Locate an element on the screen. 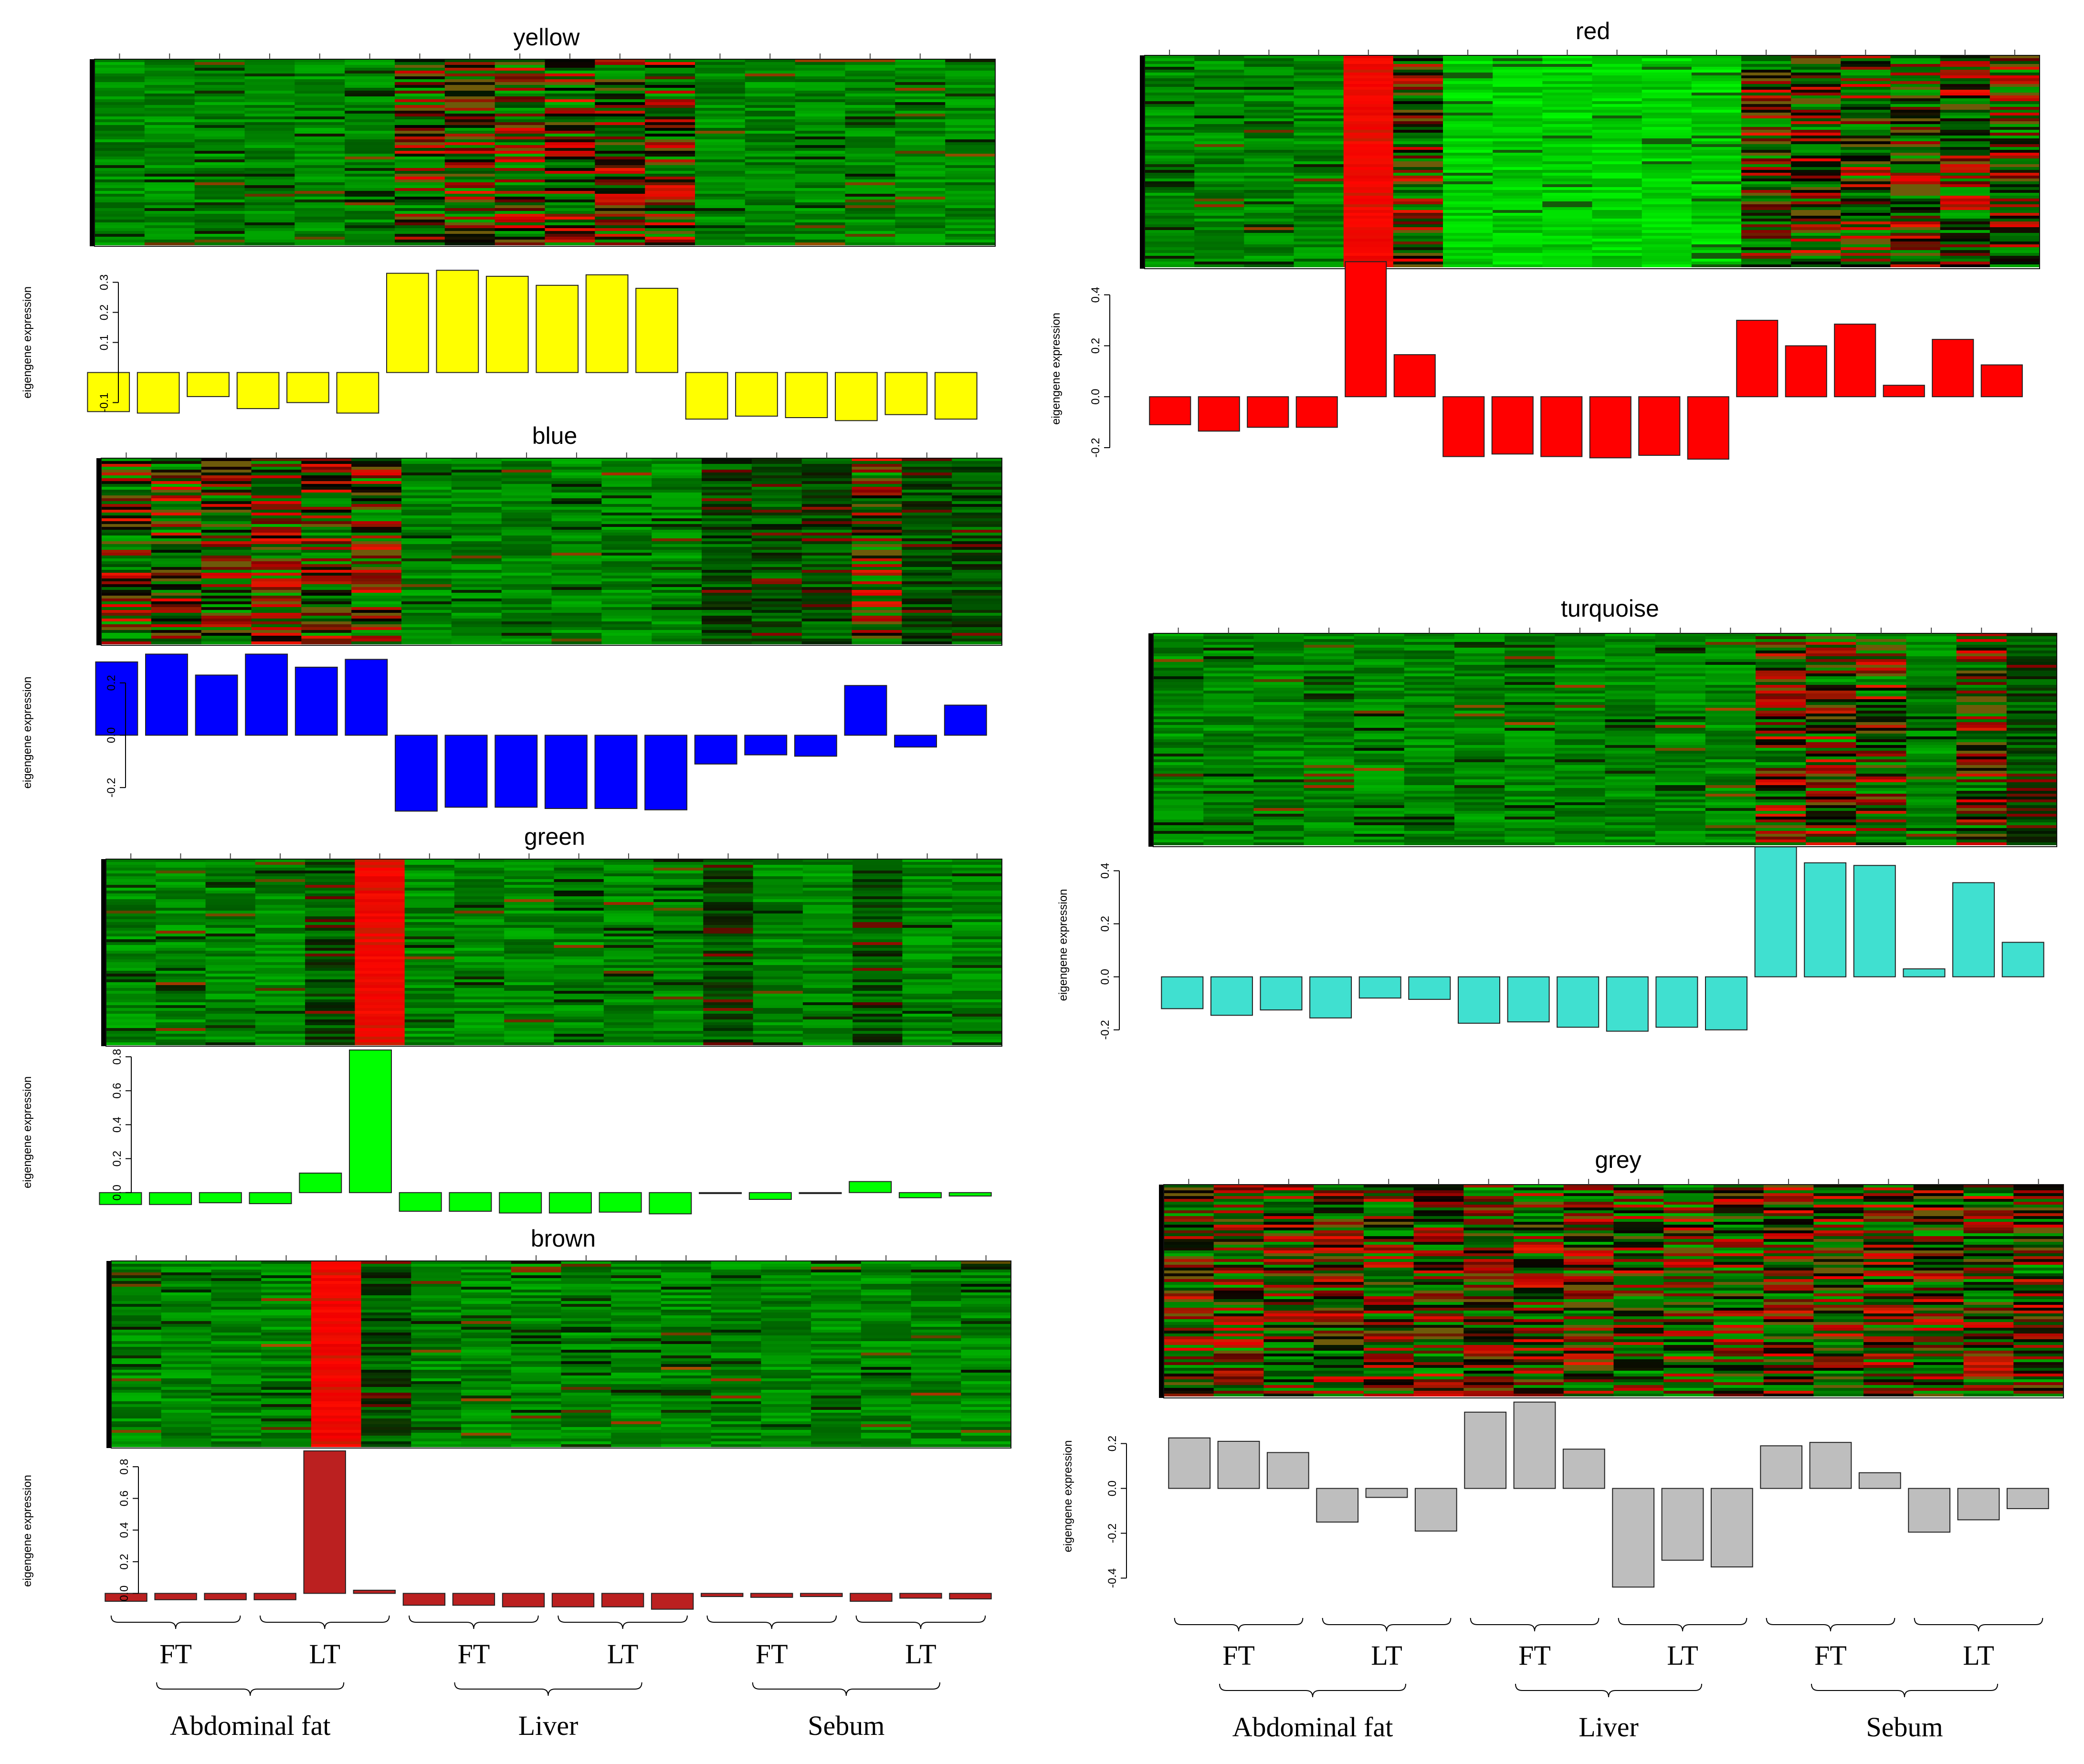 This screenshot has width=2084, height=1764. brown-module-panel: brown 0.0 0.2 0.4 0.6 0.8 eigengene expression is located at coordinates (516, 1417).